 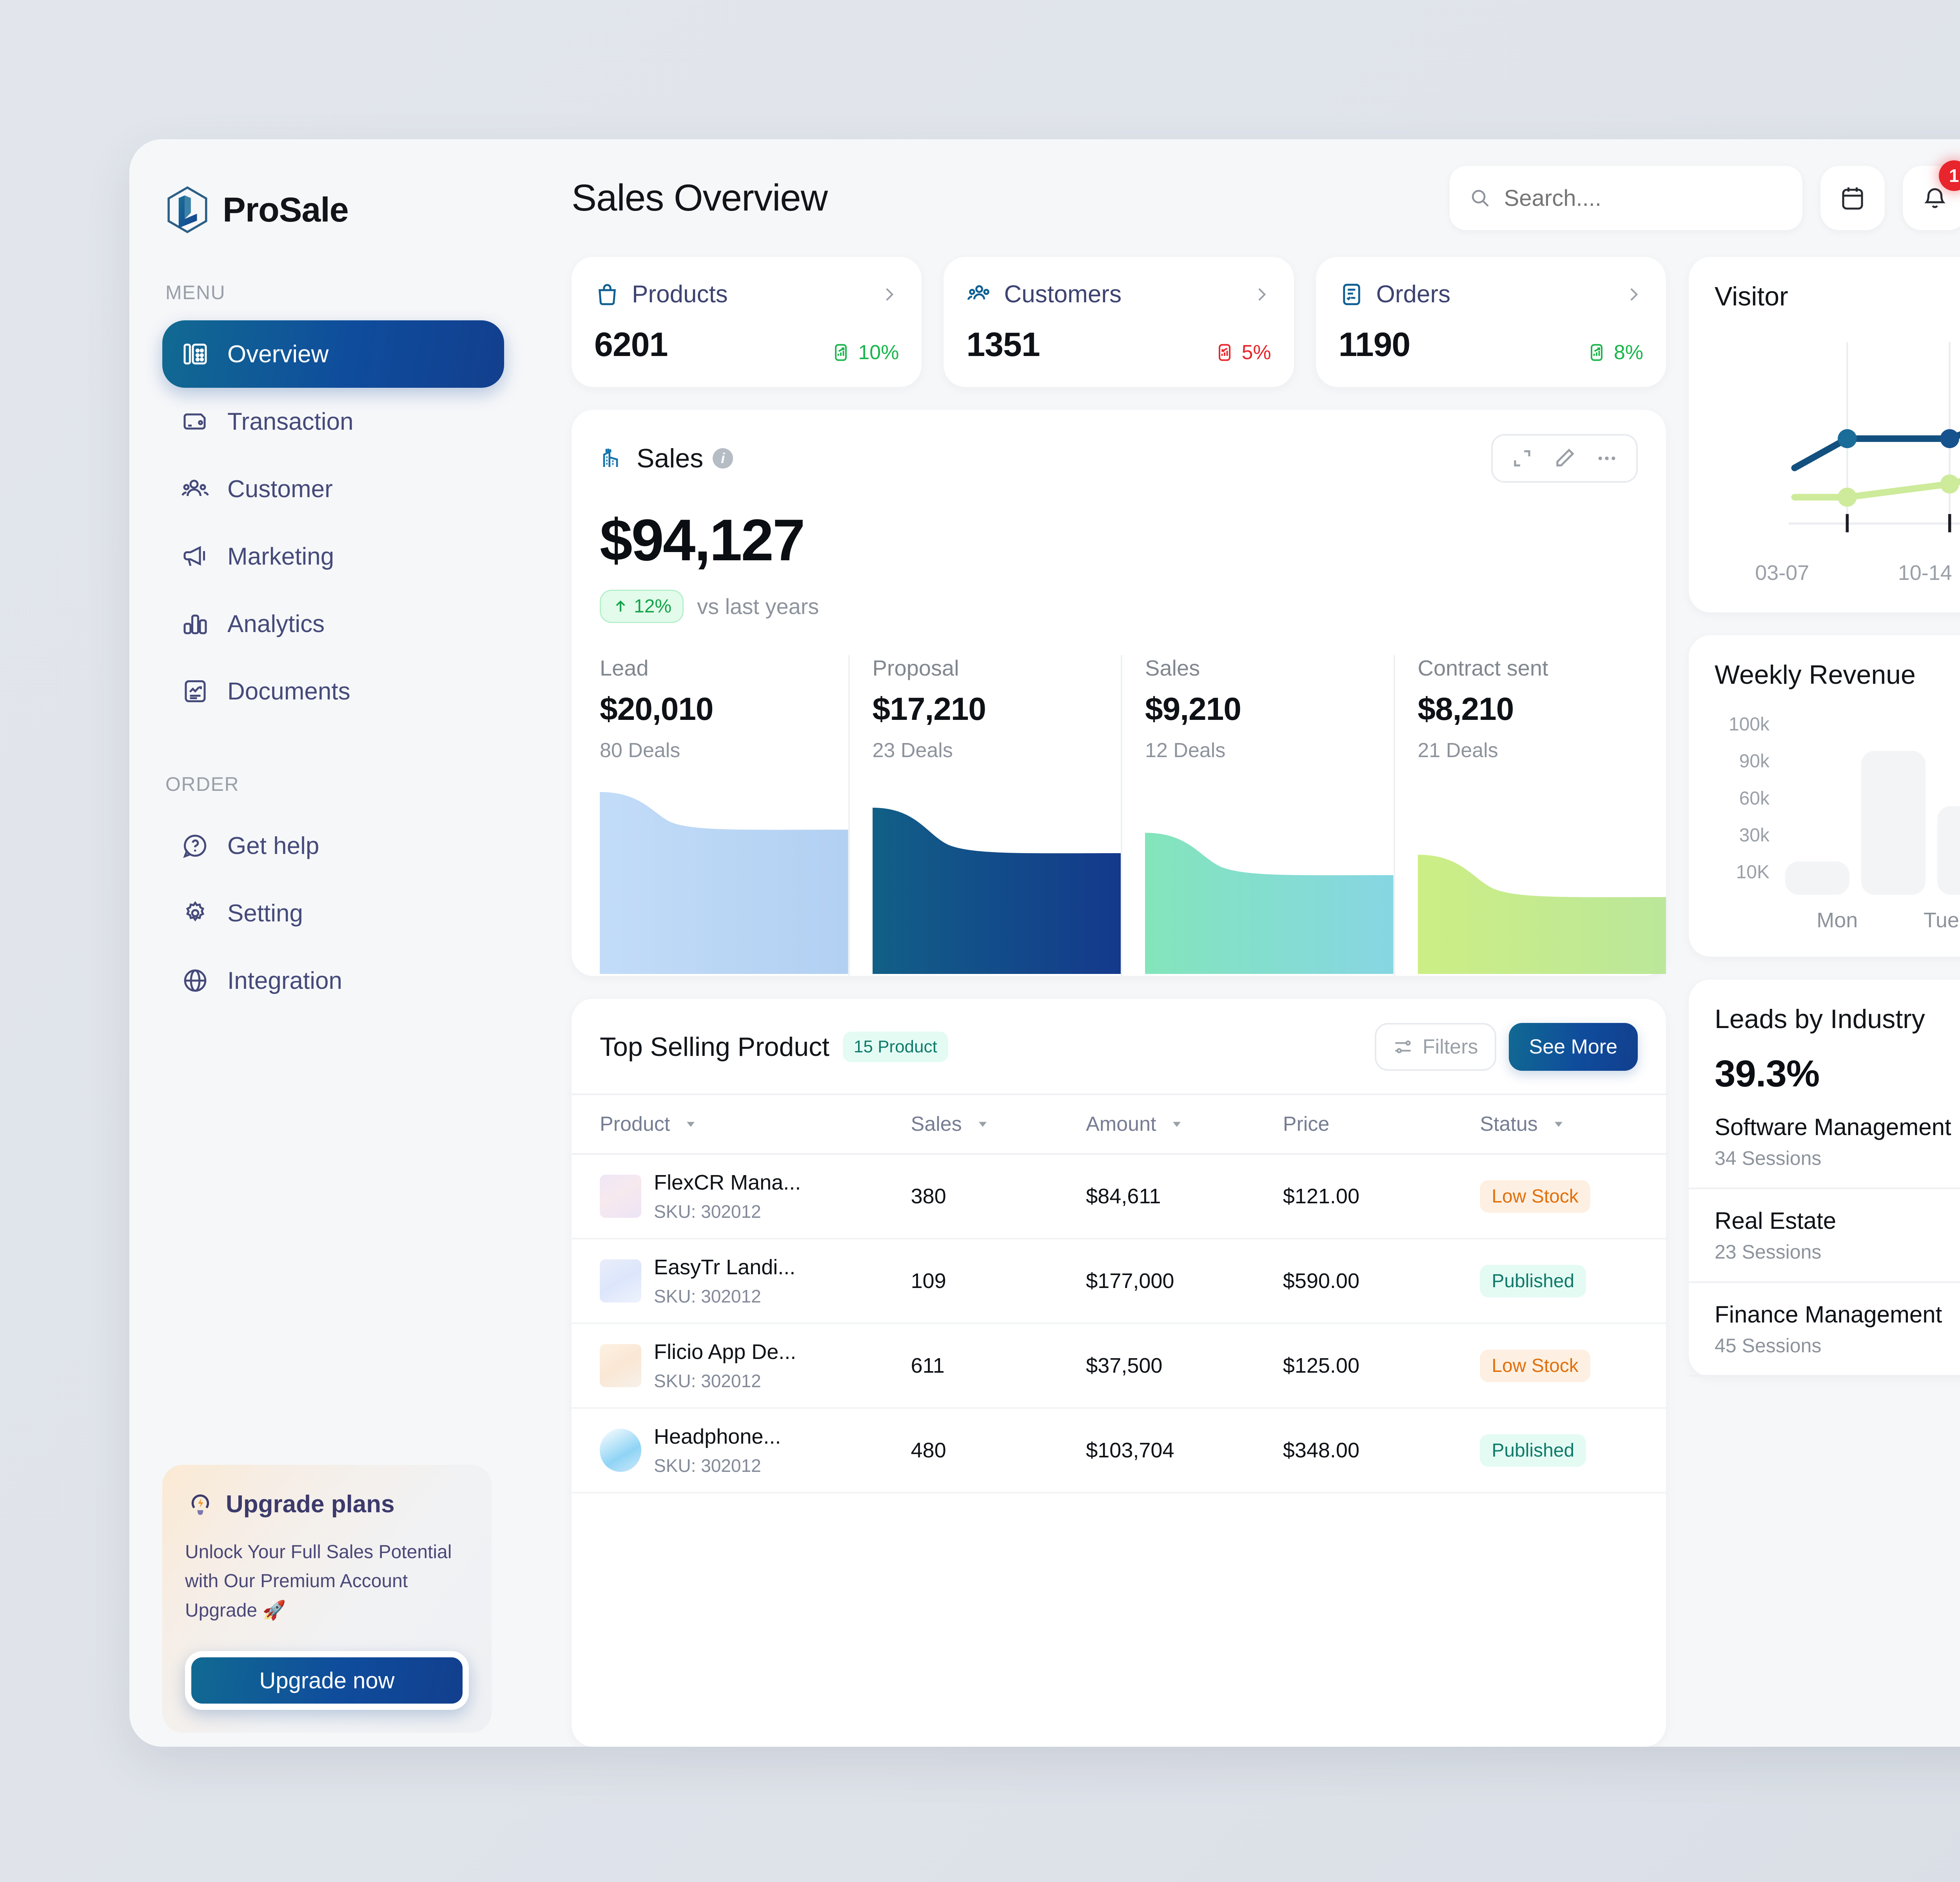 What do you see at coordinates (333, 421) in the screenshot?
I see `sidebar-item-transaction: Transaction` at bounding box center [333, 421].